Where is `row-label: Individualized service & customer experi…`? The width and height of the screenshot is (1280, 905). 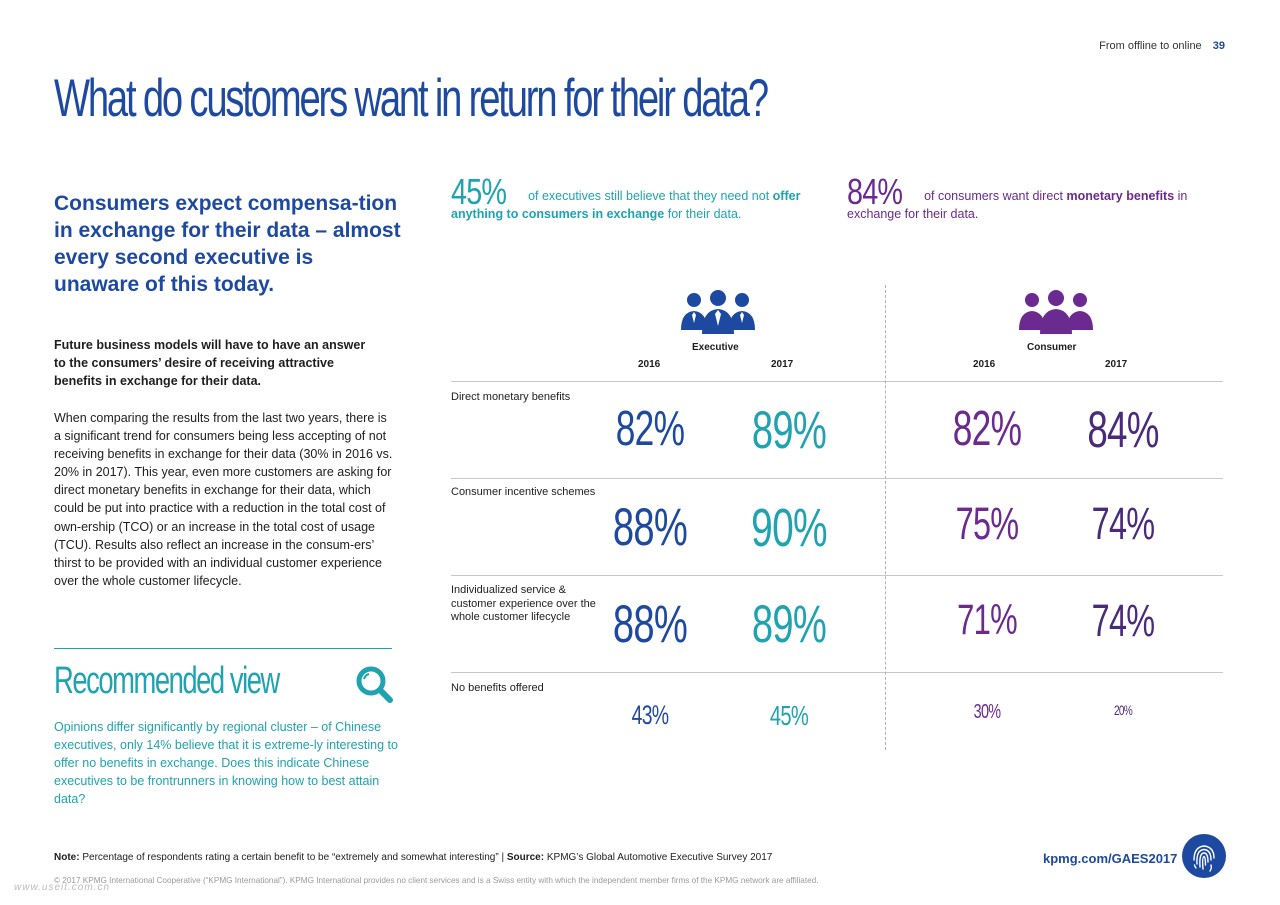 row-label: Individualized service & customer experi… is located at coordinates (523, 603).